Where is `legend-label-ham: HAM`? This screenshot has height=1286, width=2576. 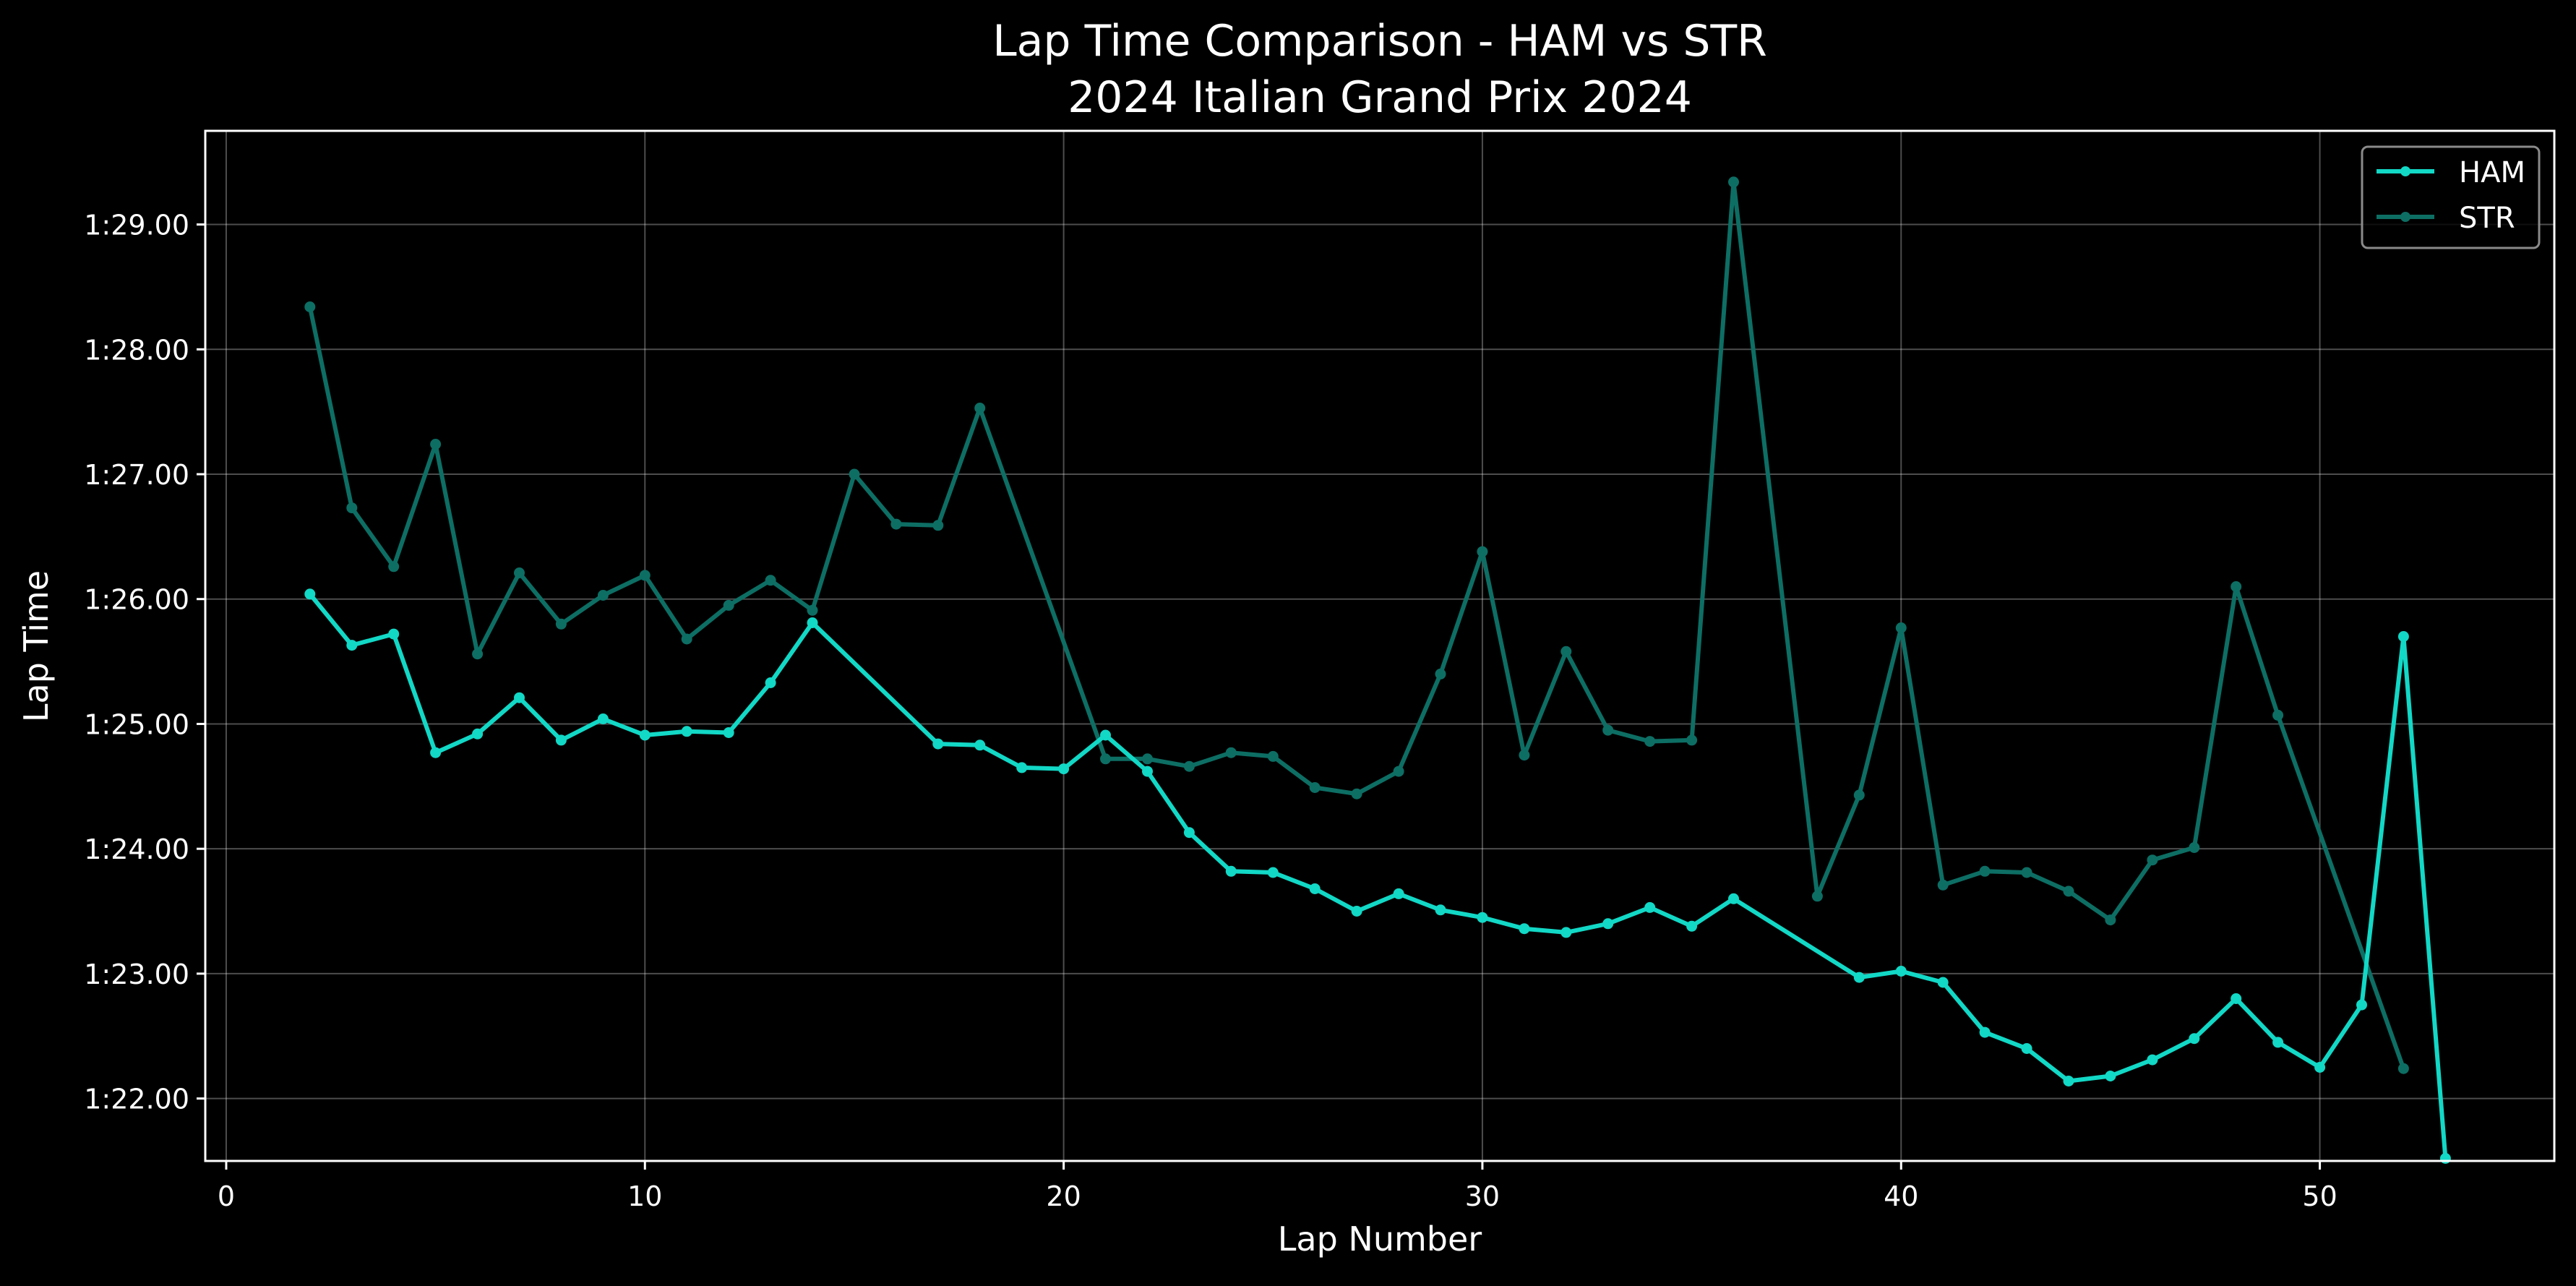
legend-label-ham: HAM is located at coordinates (2492, 172).